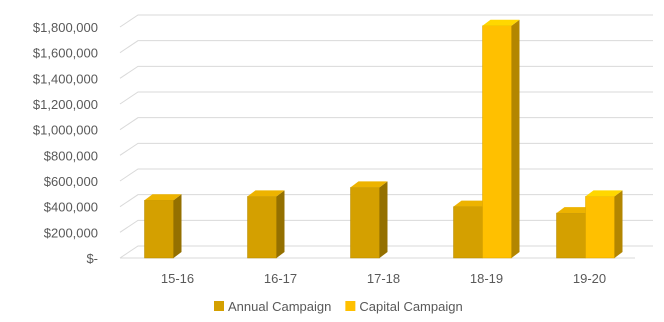  Describe the element at coordinates (92, 258) in the screenshot. I see `y-tick-label: $-` at that location.